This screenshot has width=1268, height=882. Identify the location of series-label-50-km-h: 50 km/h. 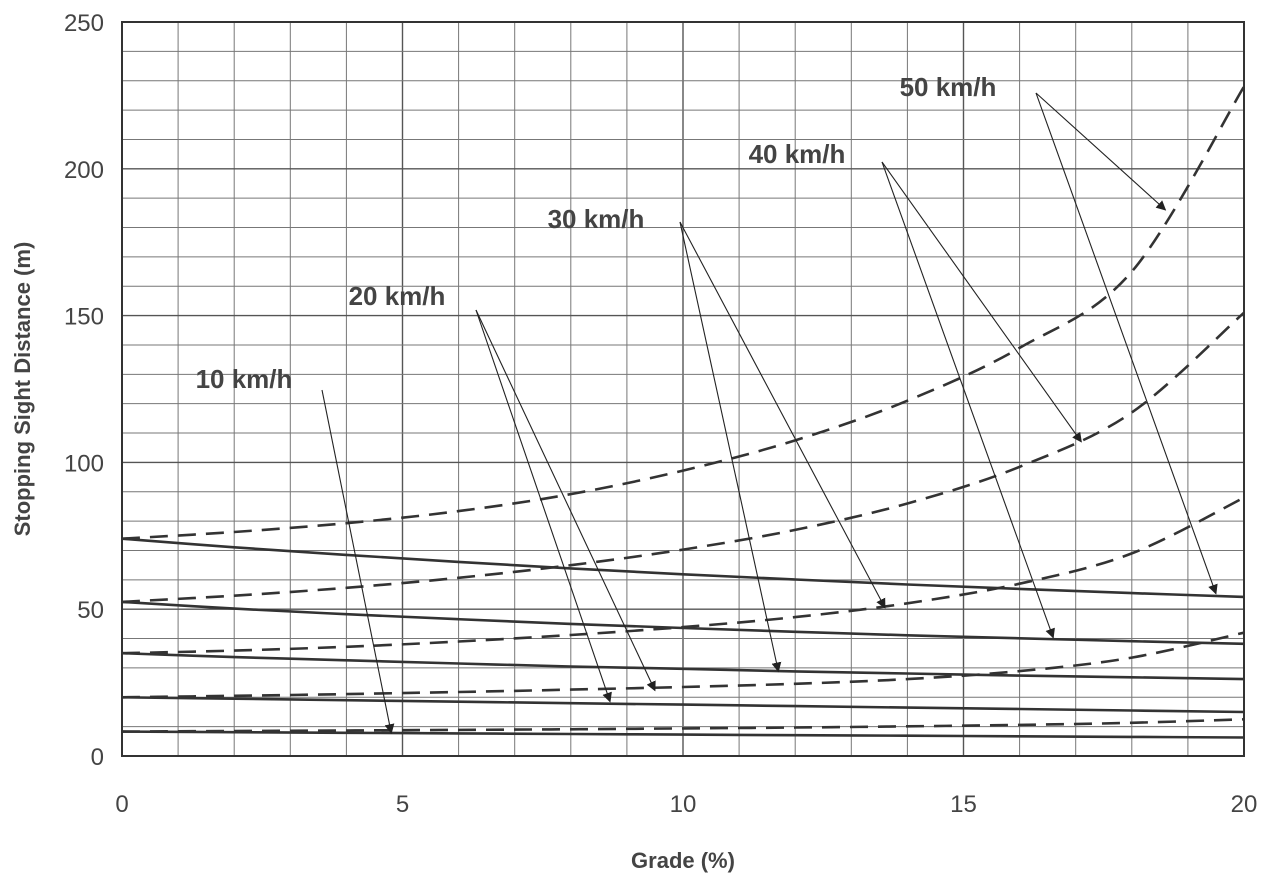
(948, 87).